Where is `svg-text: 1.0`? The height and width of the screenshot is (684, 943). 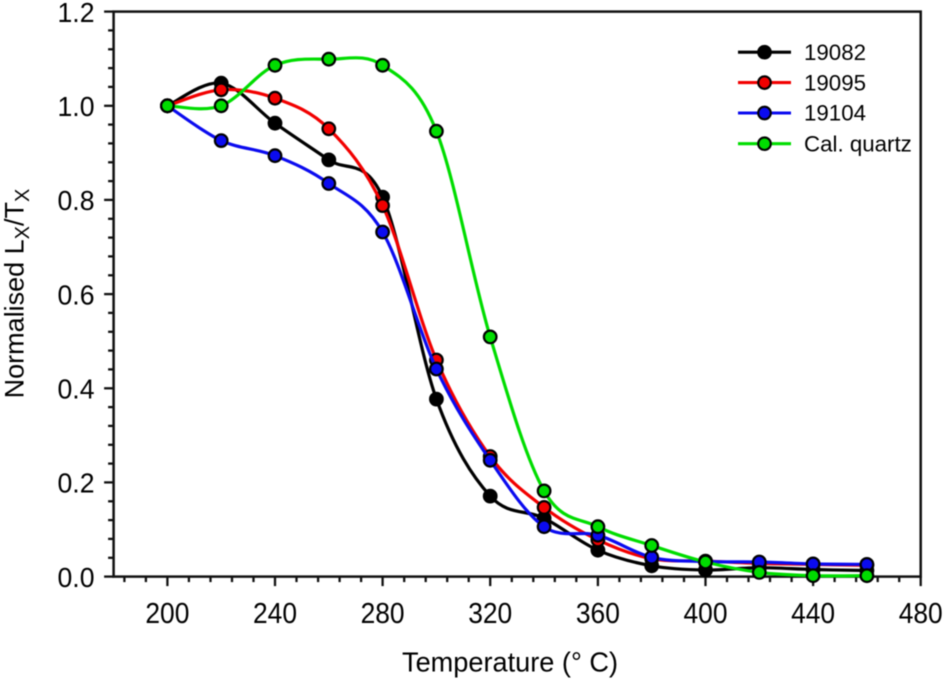
svg-text: 1.0 is located at coordinates (76, 106).